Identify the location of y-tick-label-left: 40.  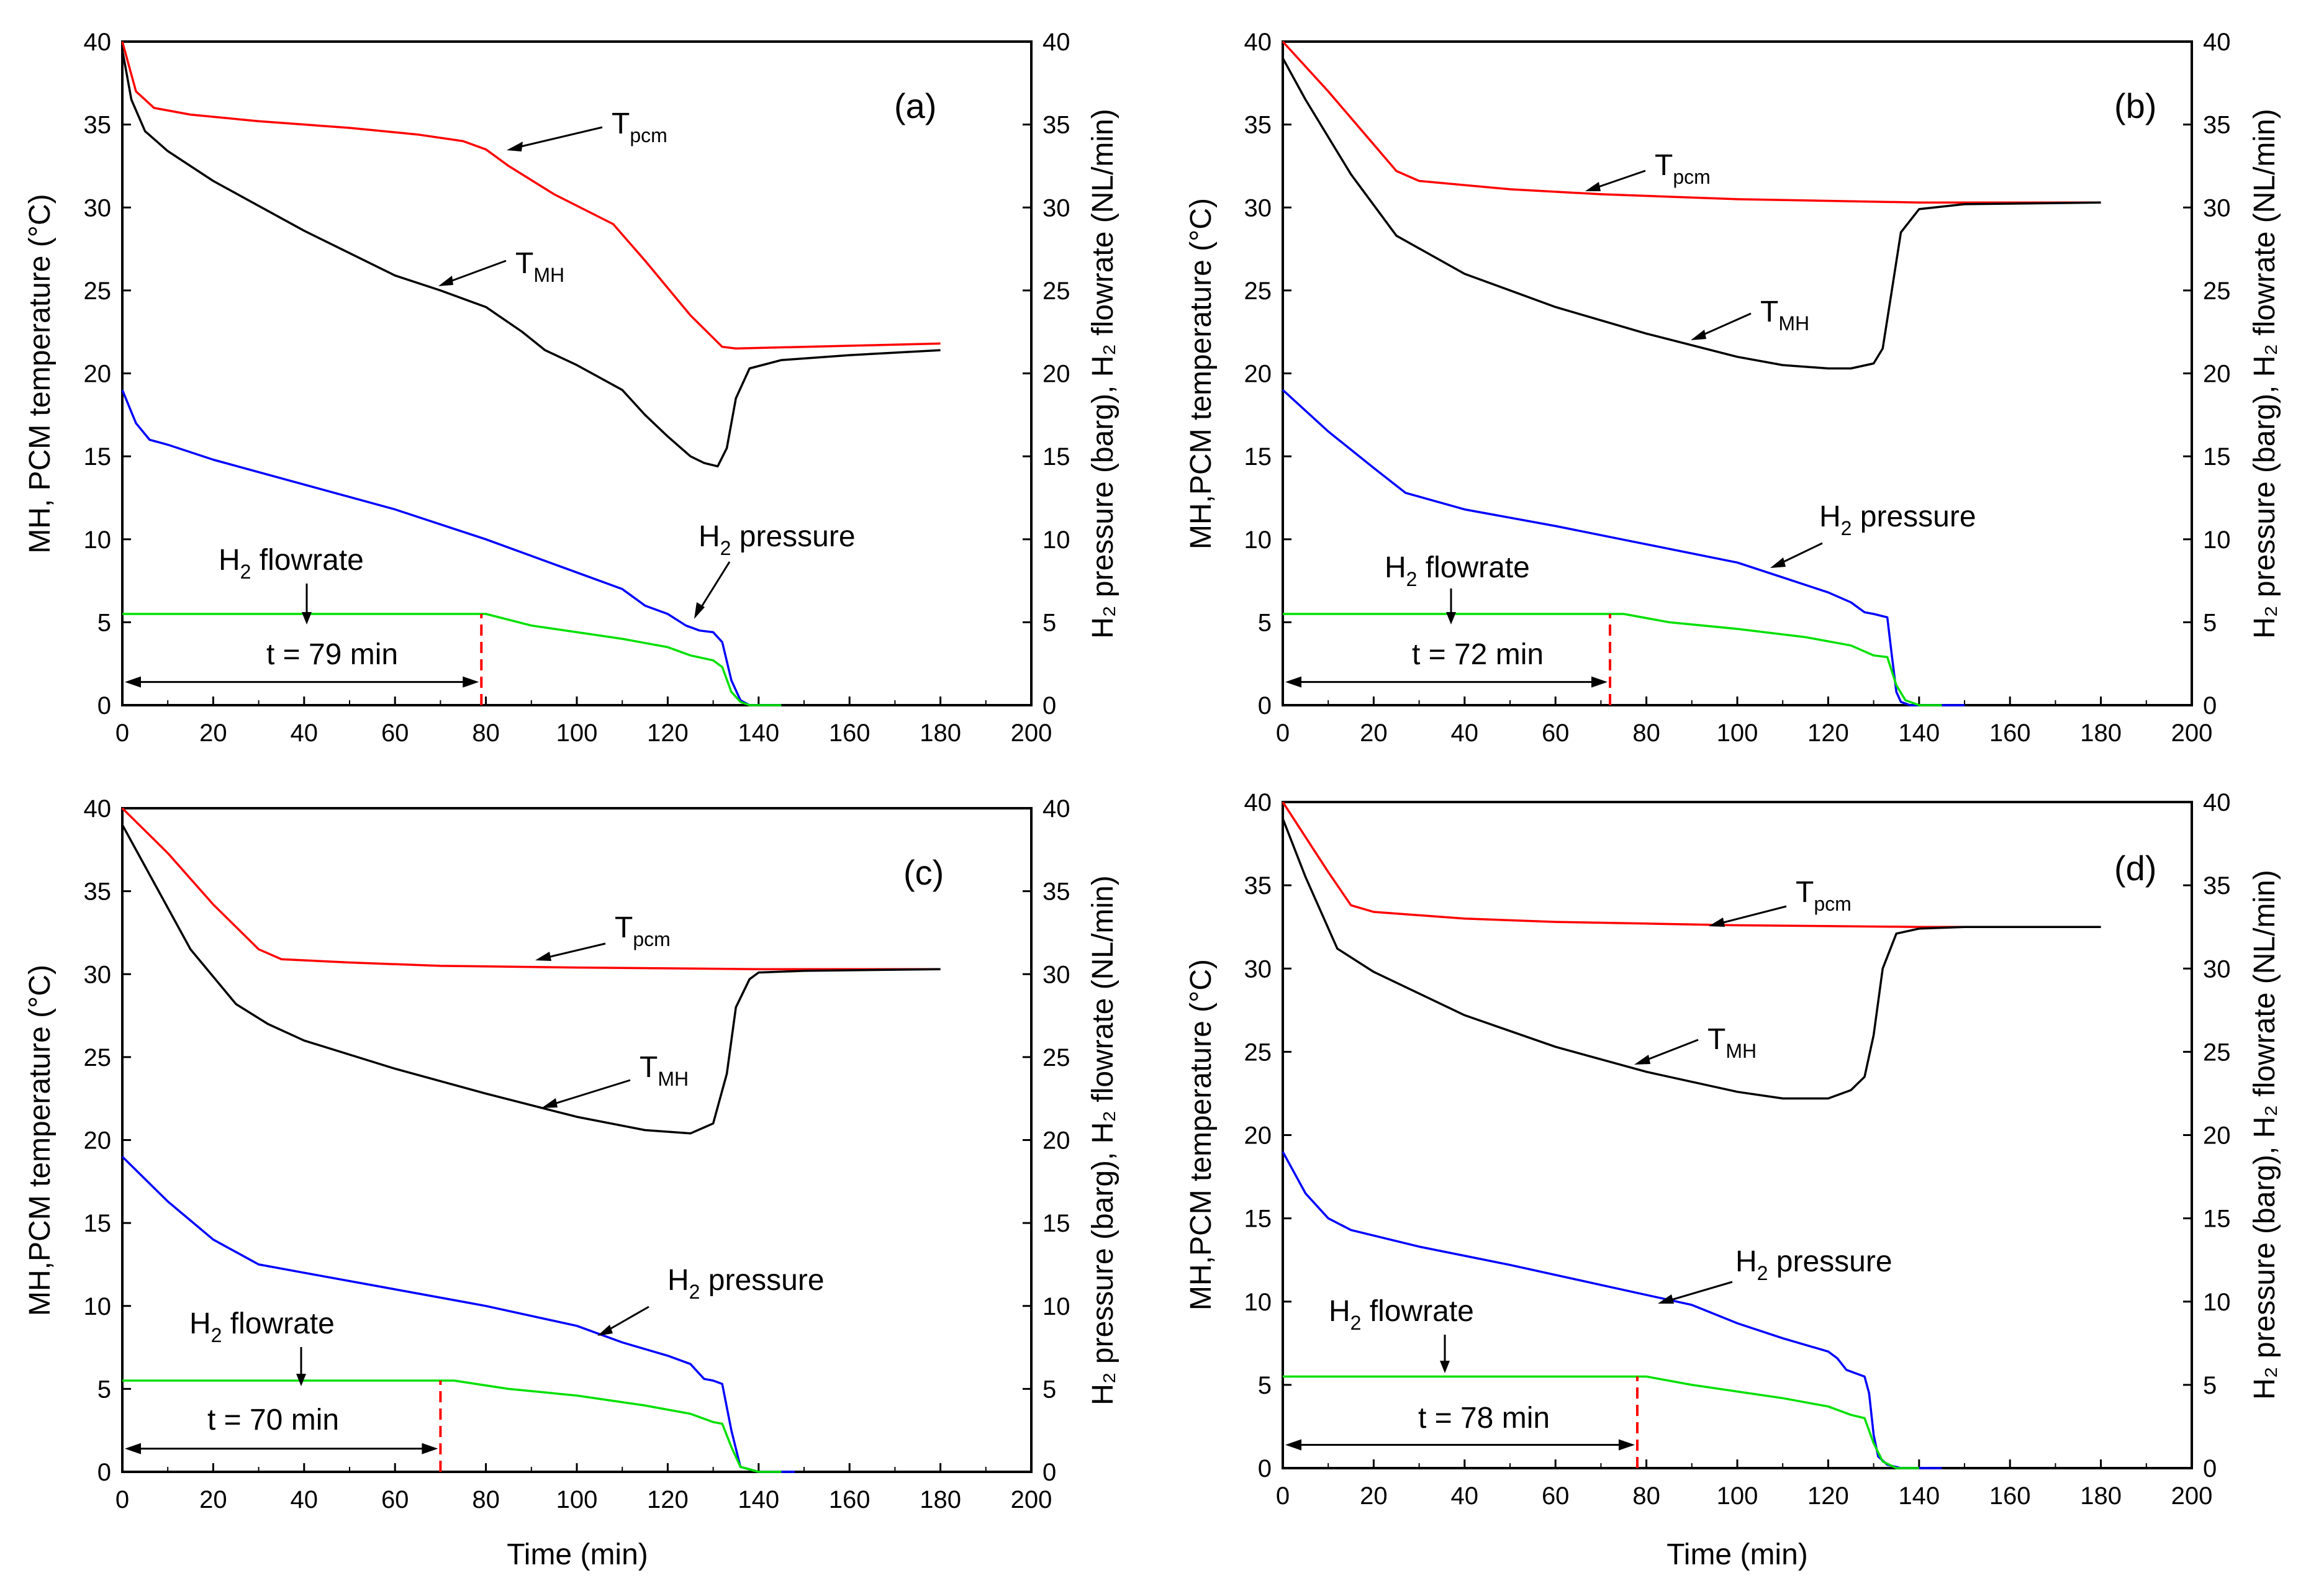
(1258, 802).